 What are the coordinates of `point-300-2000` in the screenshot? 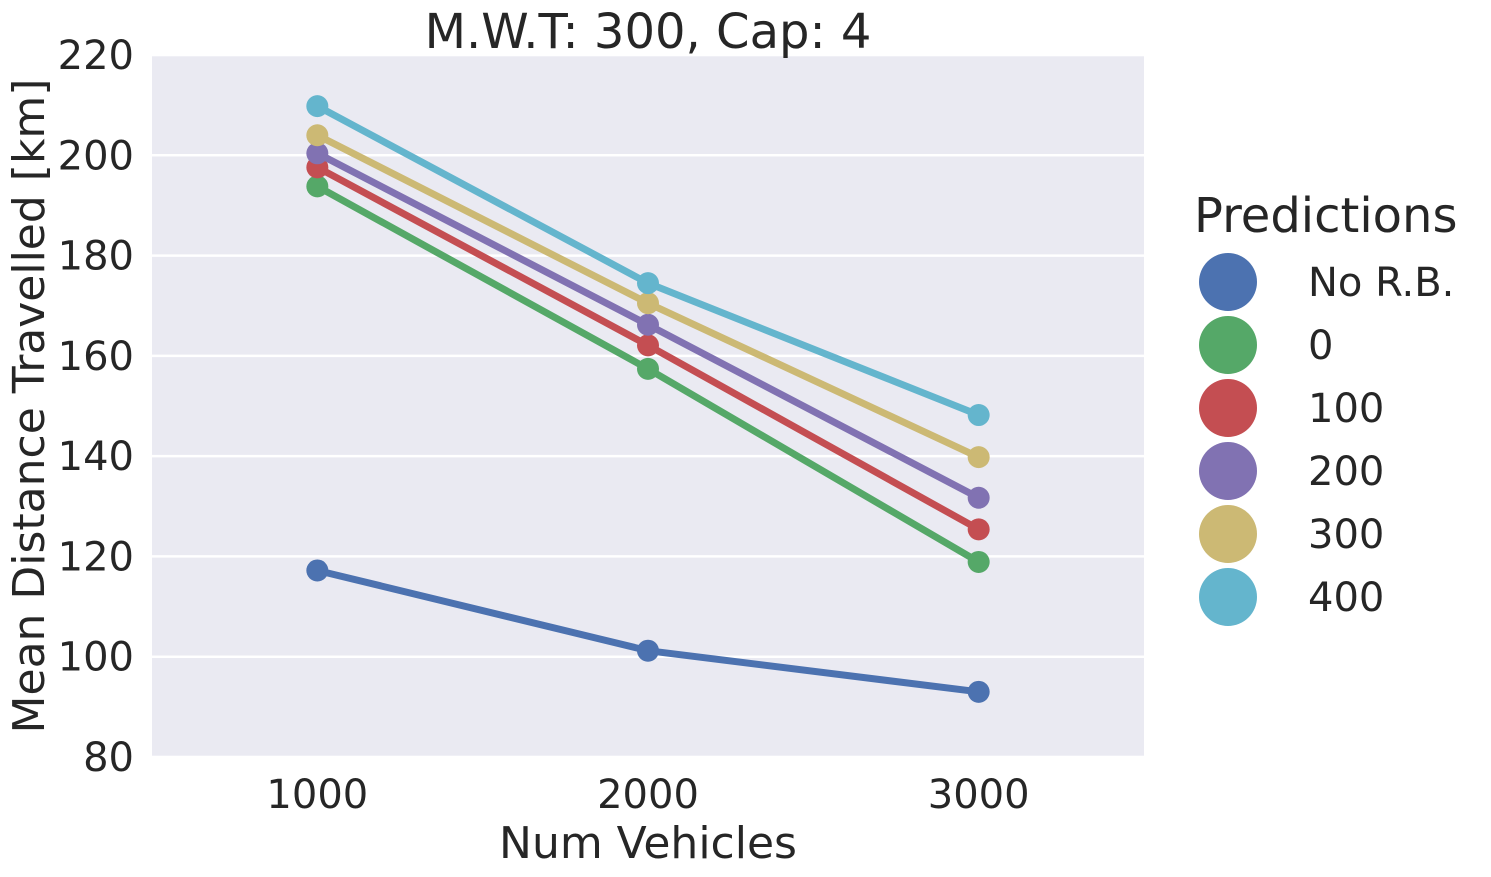 It's located at (648, 303).